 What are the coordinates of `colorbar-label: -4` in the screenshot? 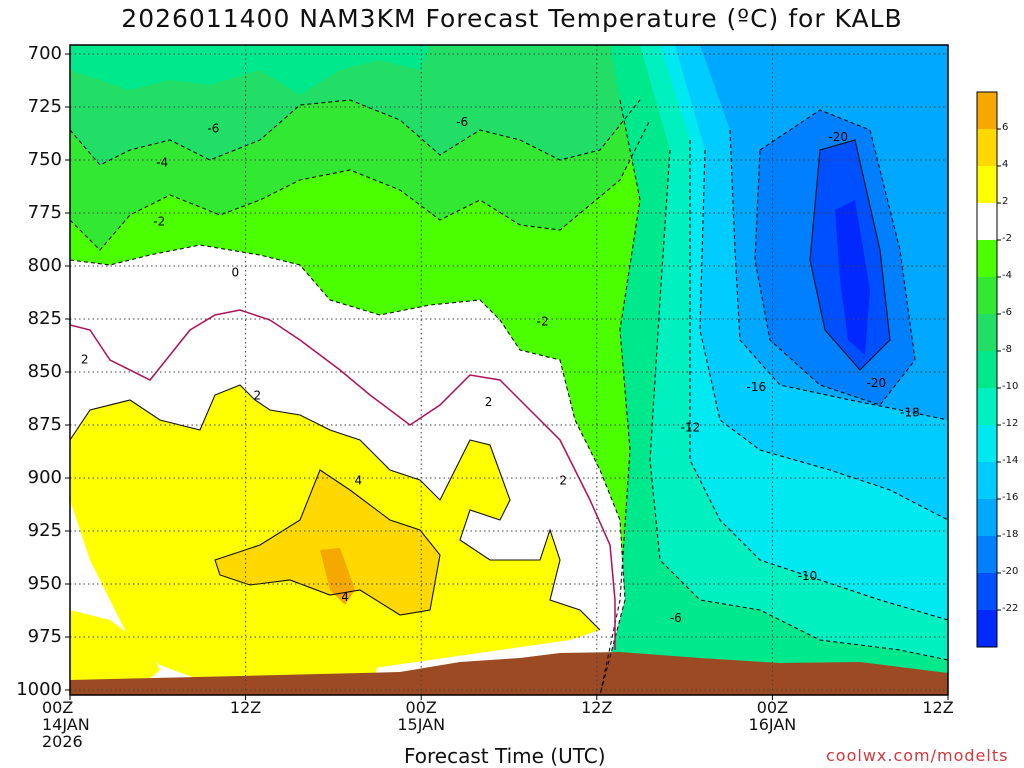 It's located at (1007, 275).